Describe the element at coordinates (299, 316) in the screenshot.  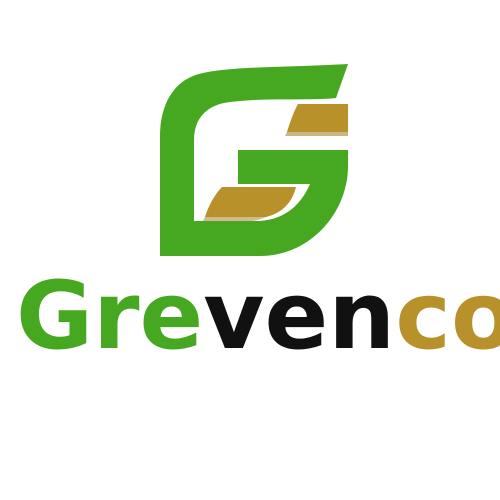
I see `brand-wordmark-black: ven` at that location.